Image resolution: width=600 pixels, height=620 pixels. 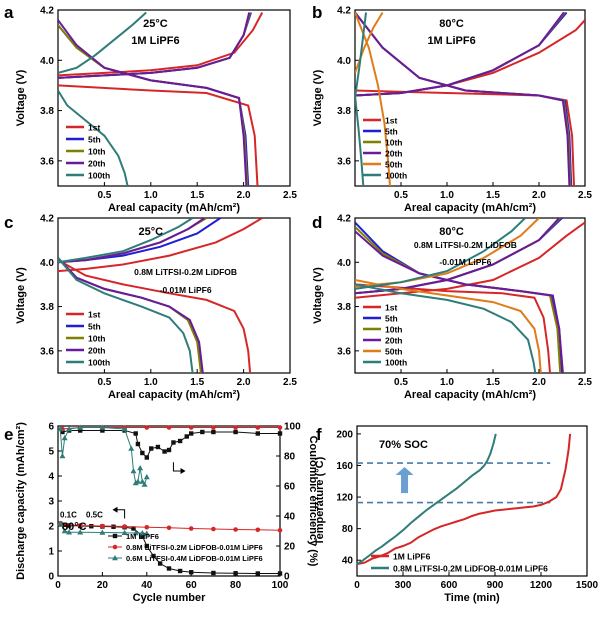 I want to click on y-tick-label: 4.0, so click(x=47, y=61).